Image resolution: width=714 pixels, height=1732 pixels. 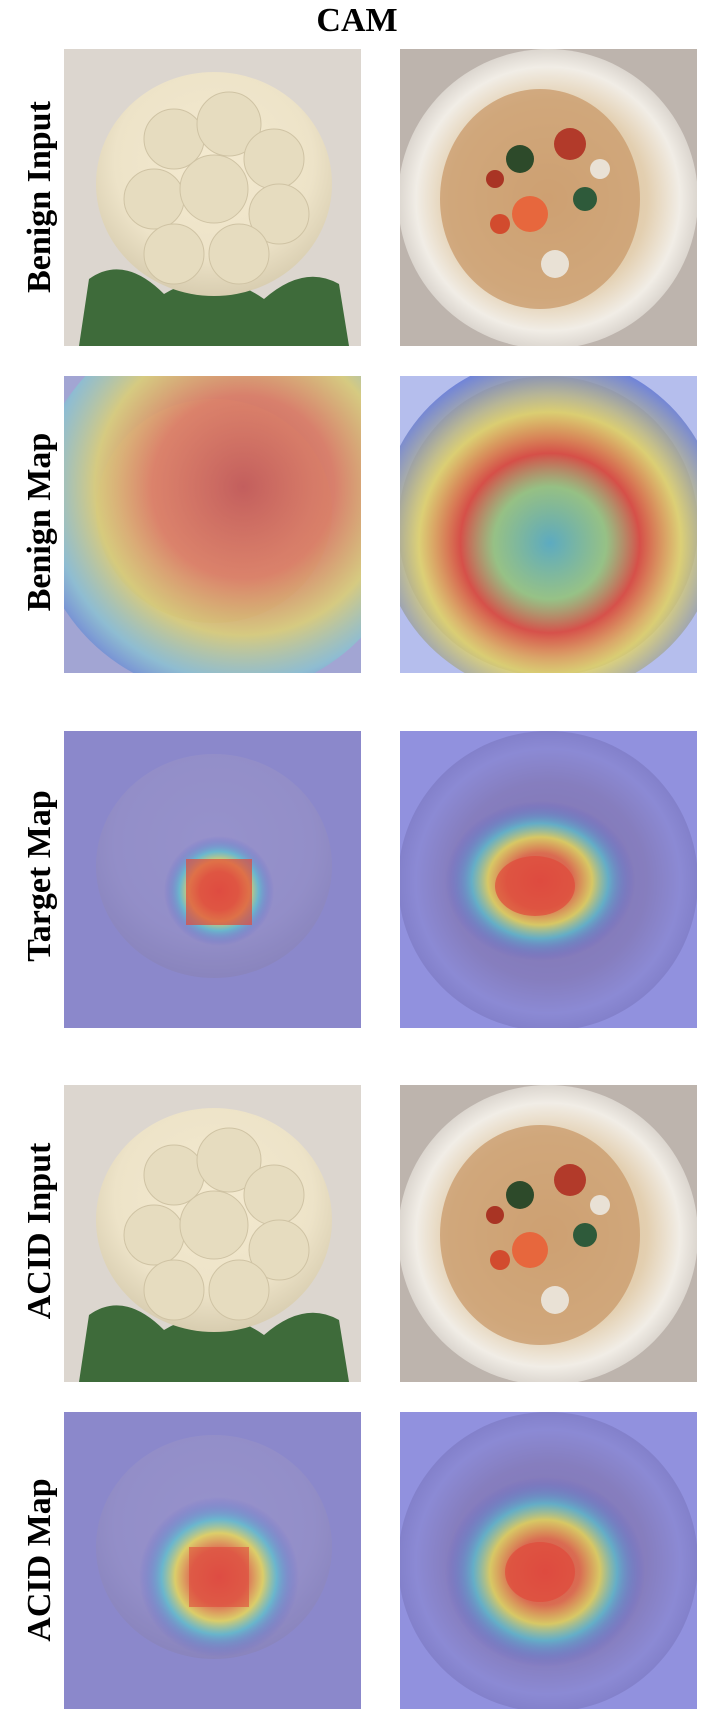 I want to click on row-label-benign-input: Benign Input, so click(x=39, y=197).